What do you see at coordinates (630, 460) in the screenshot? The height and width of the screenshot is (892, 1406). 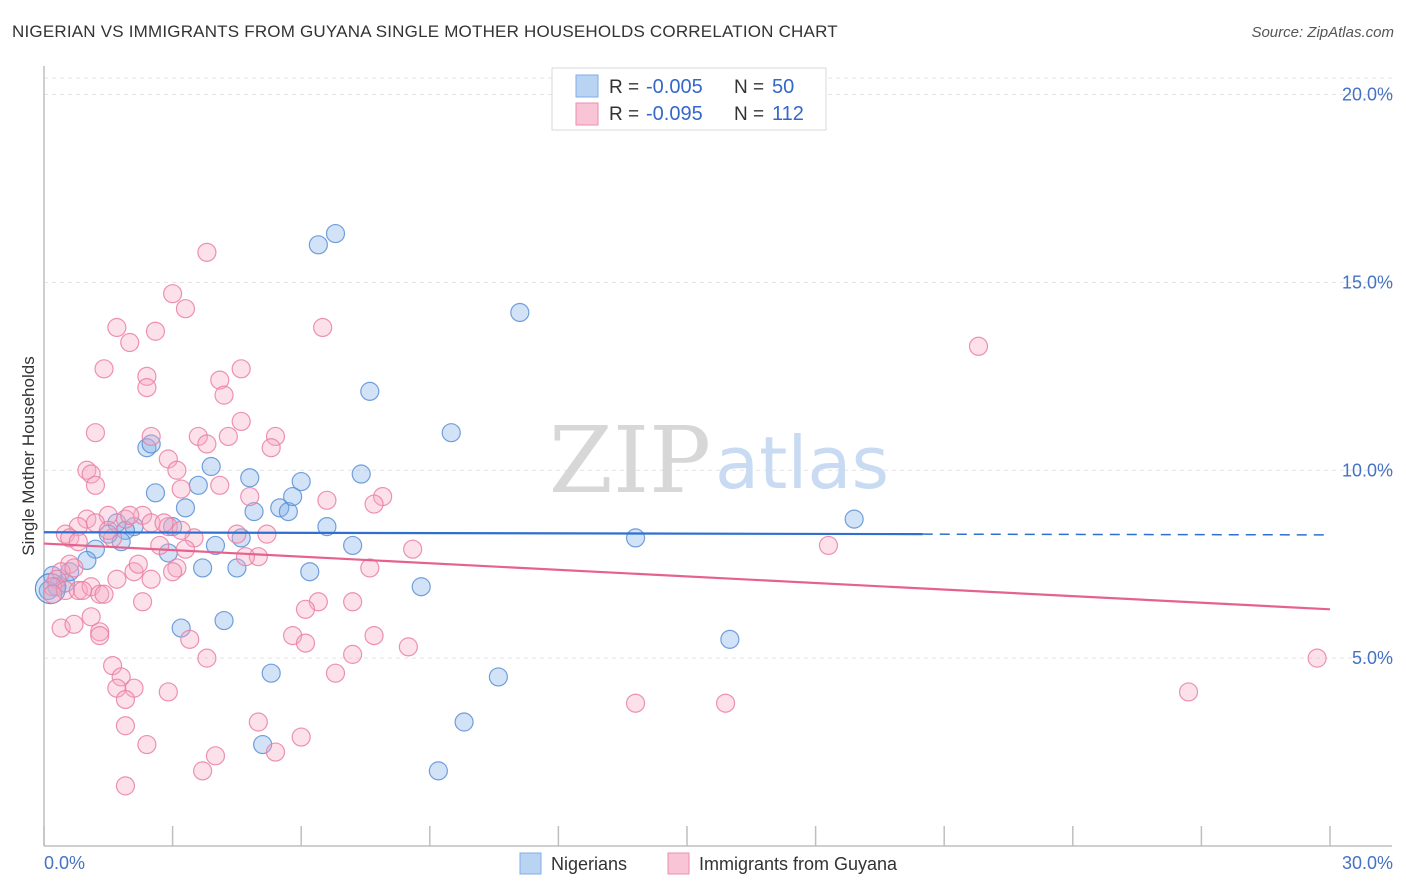 I see `watermark-zip: ZIP` at bounding box center [630, 460].